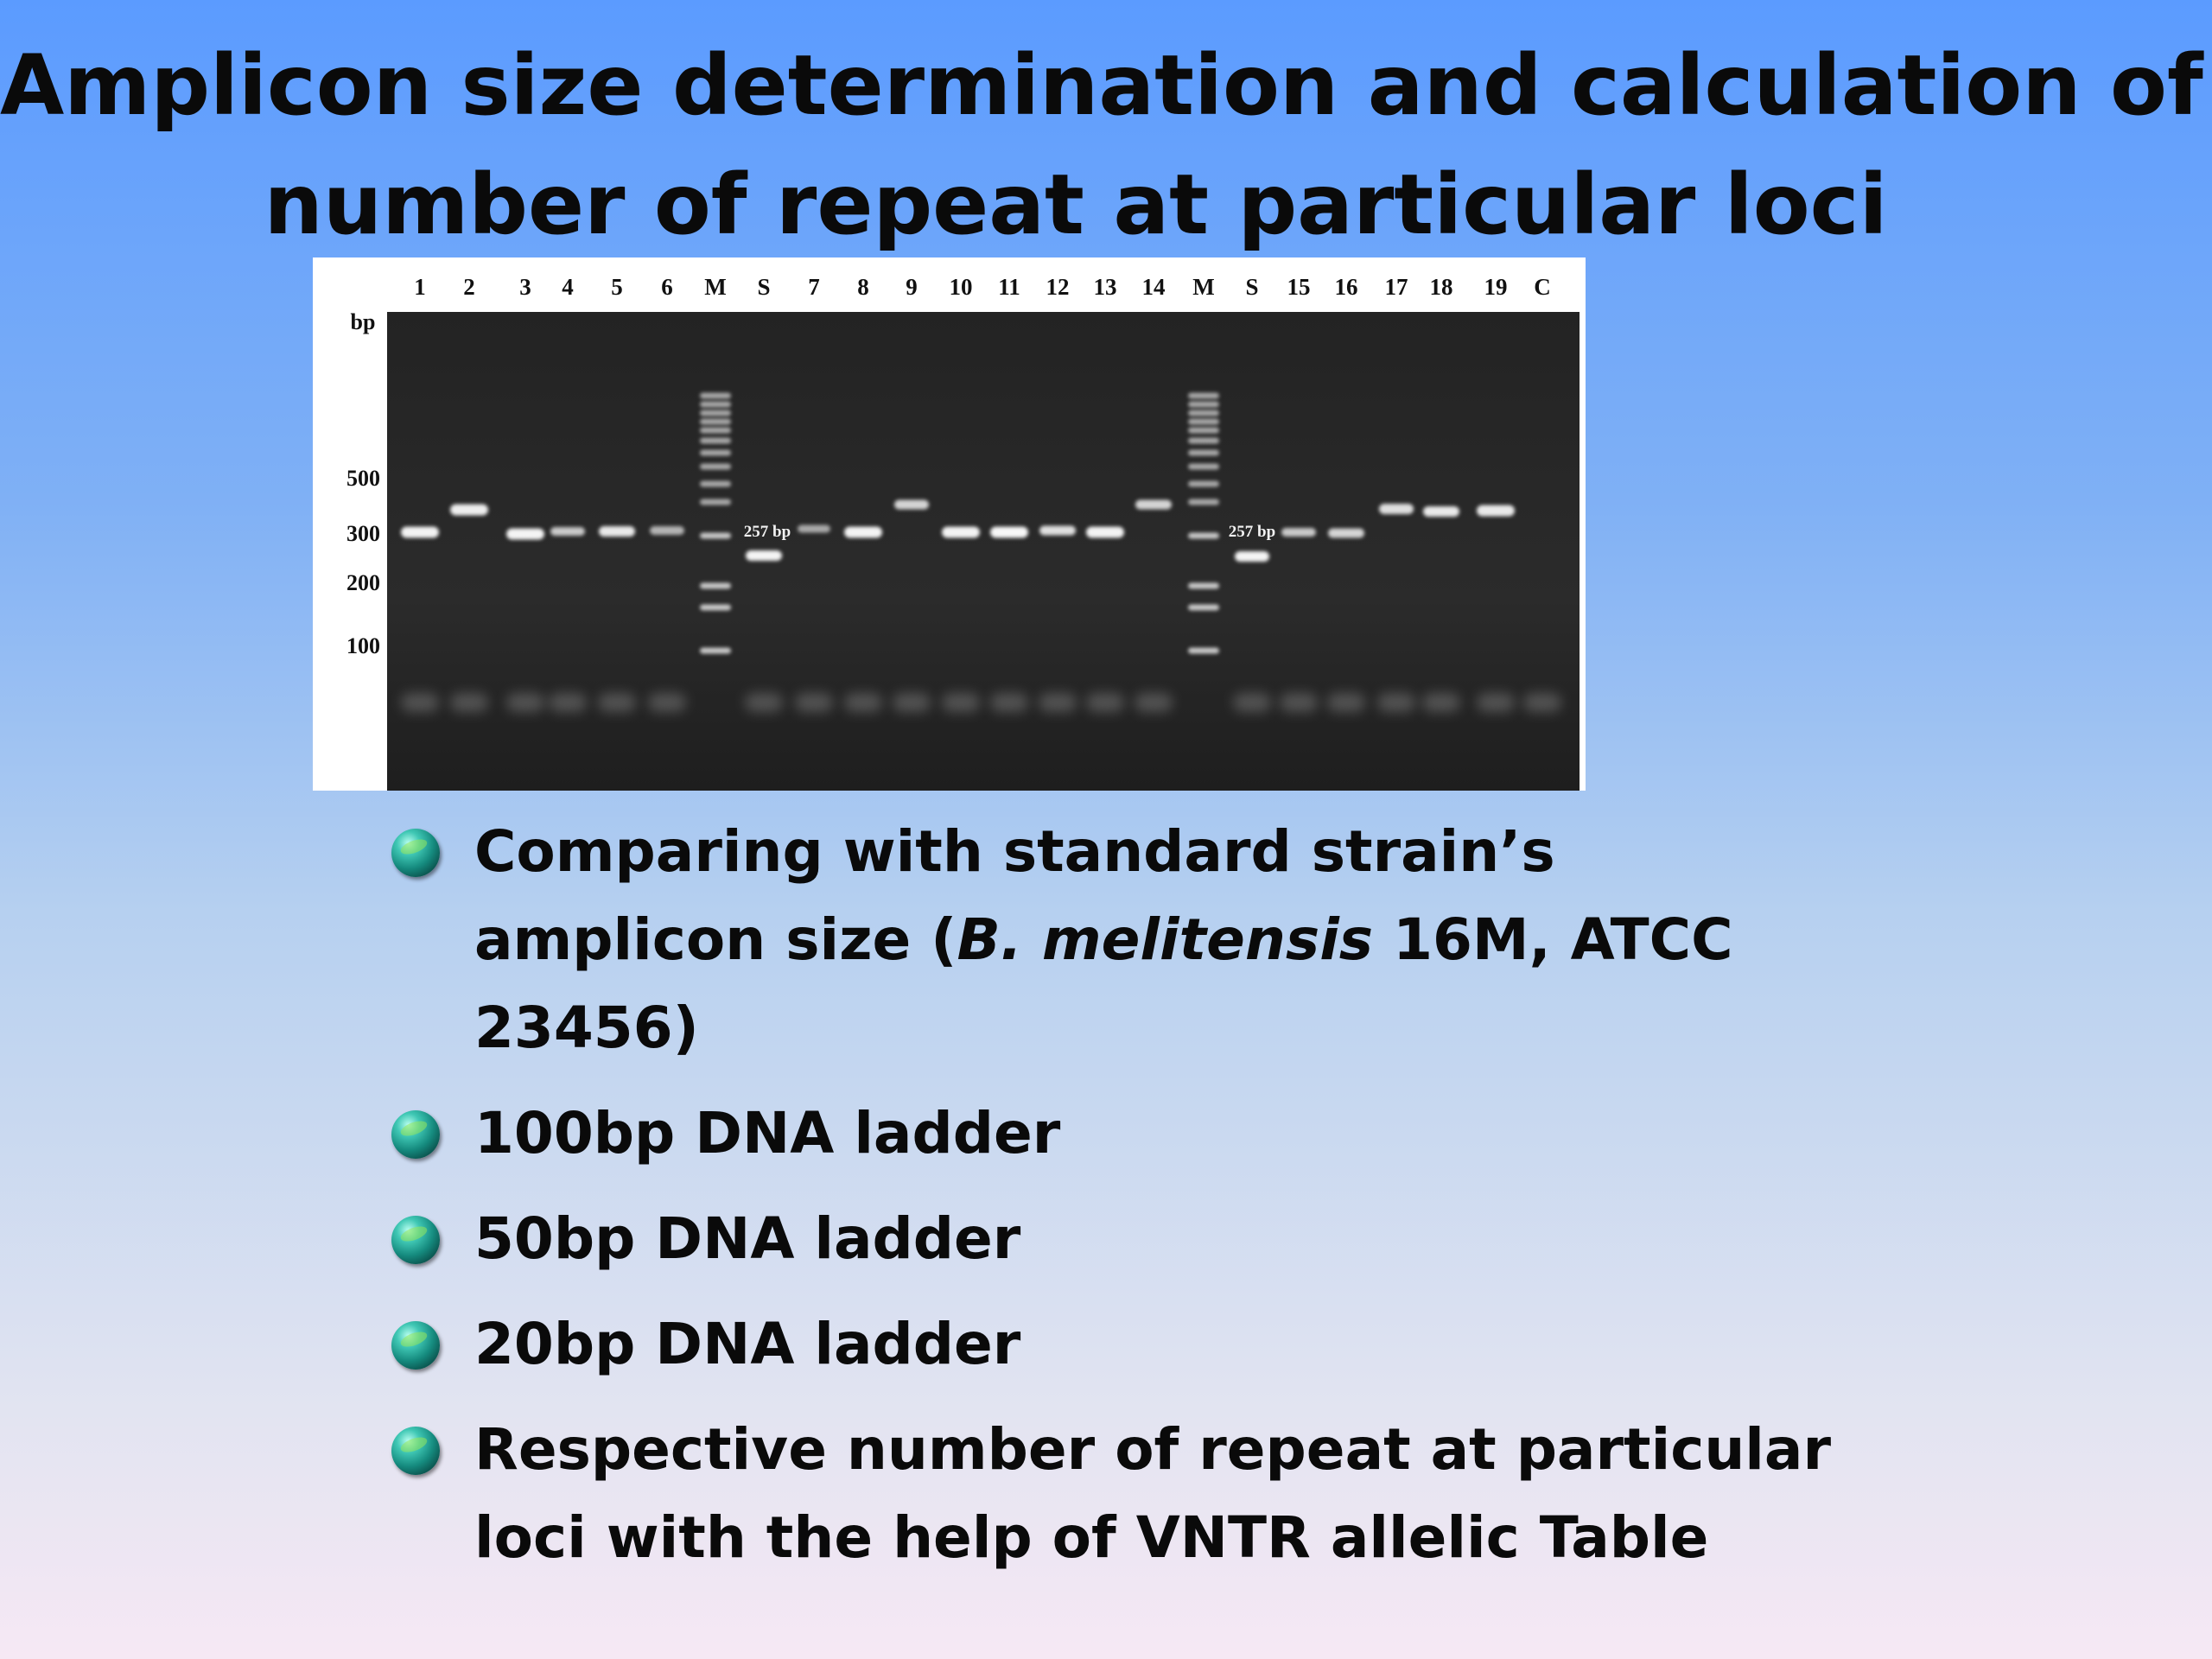  What do you see at coordinates (1105, 287) in the screenshot?
I see `lane-label-15: 13` at bounding box center [1105, 287].